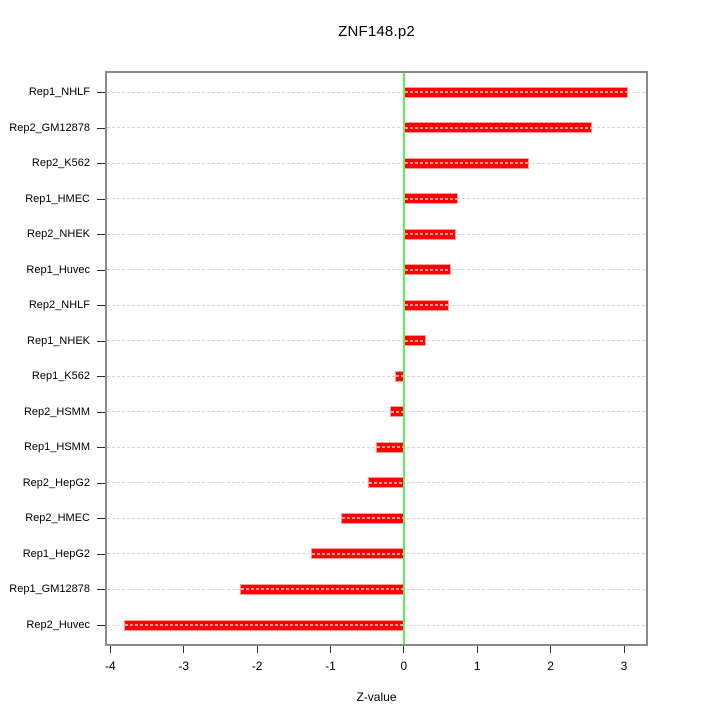 The image size is (720, 720). I want to click on y-tick-label: Rep2_NHEK, so click(58, 234).